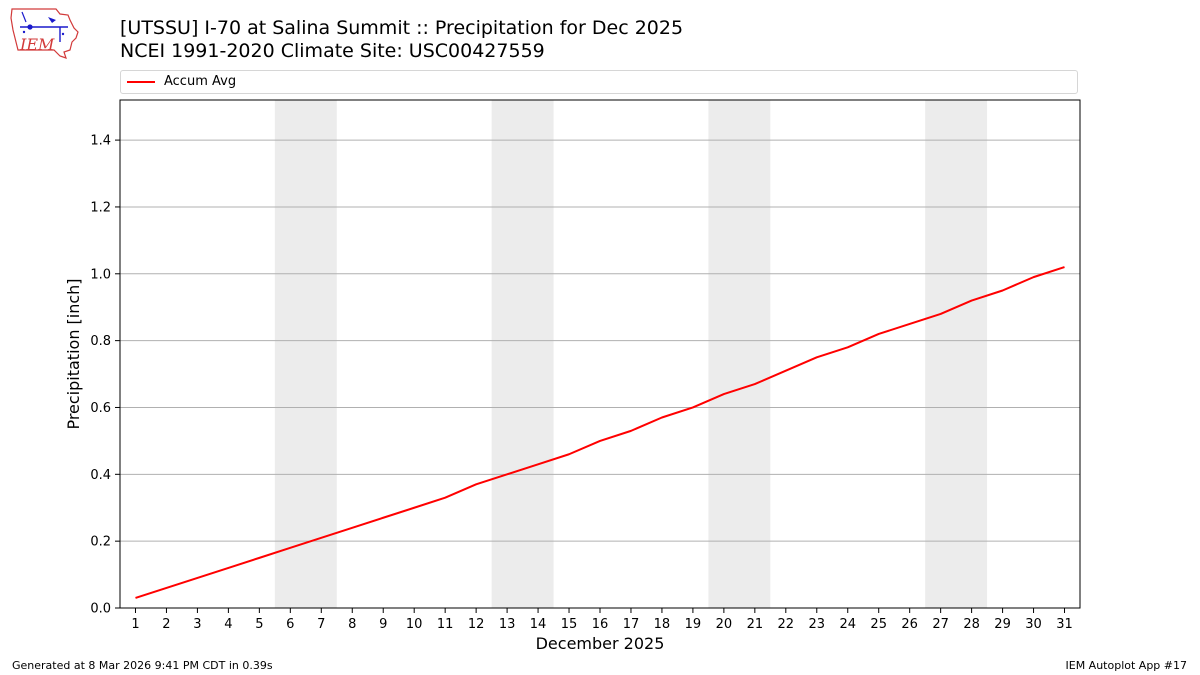 This screenshot has width=1200, height=675. Describe the element at coordinates (445, 624) in the screenshot. I see `x-tick-label: 11` at that location.